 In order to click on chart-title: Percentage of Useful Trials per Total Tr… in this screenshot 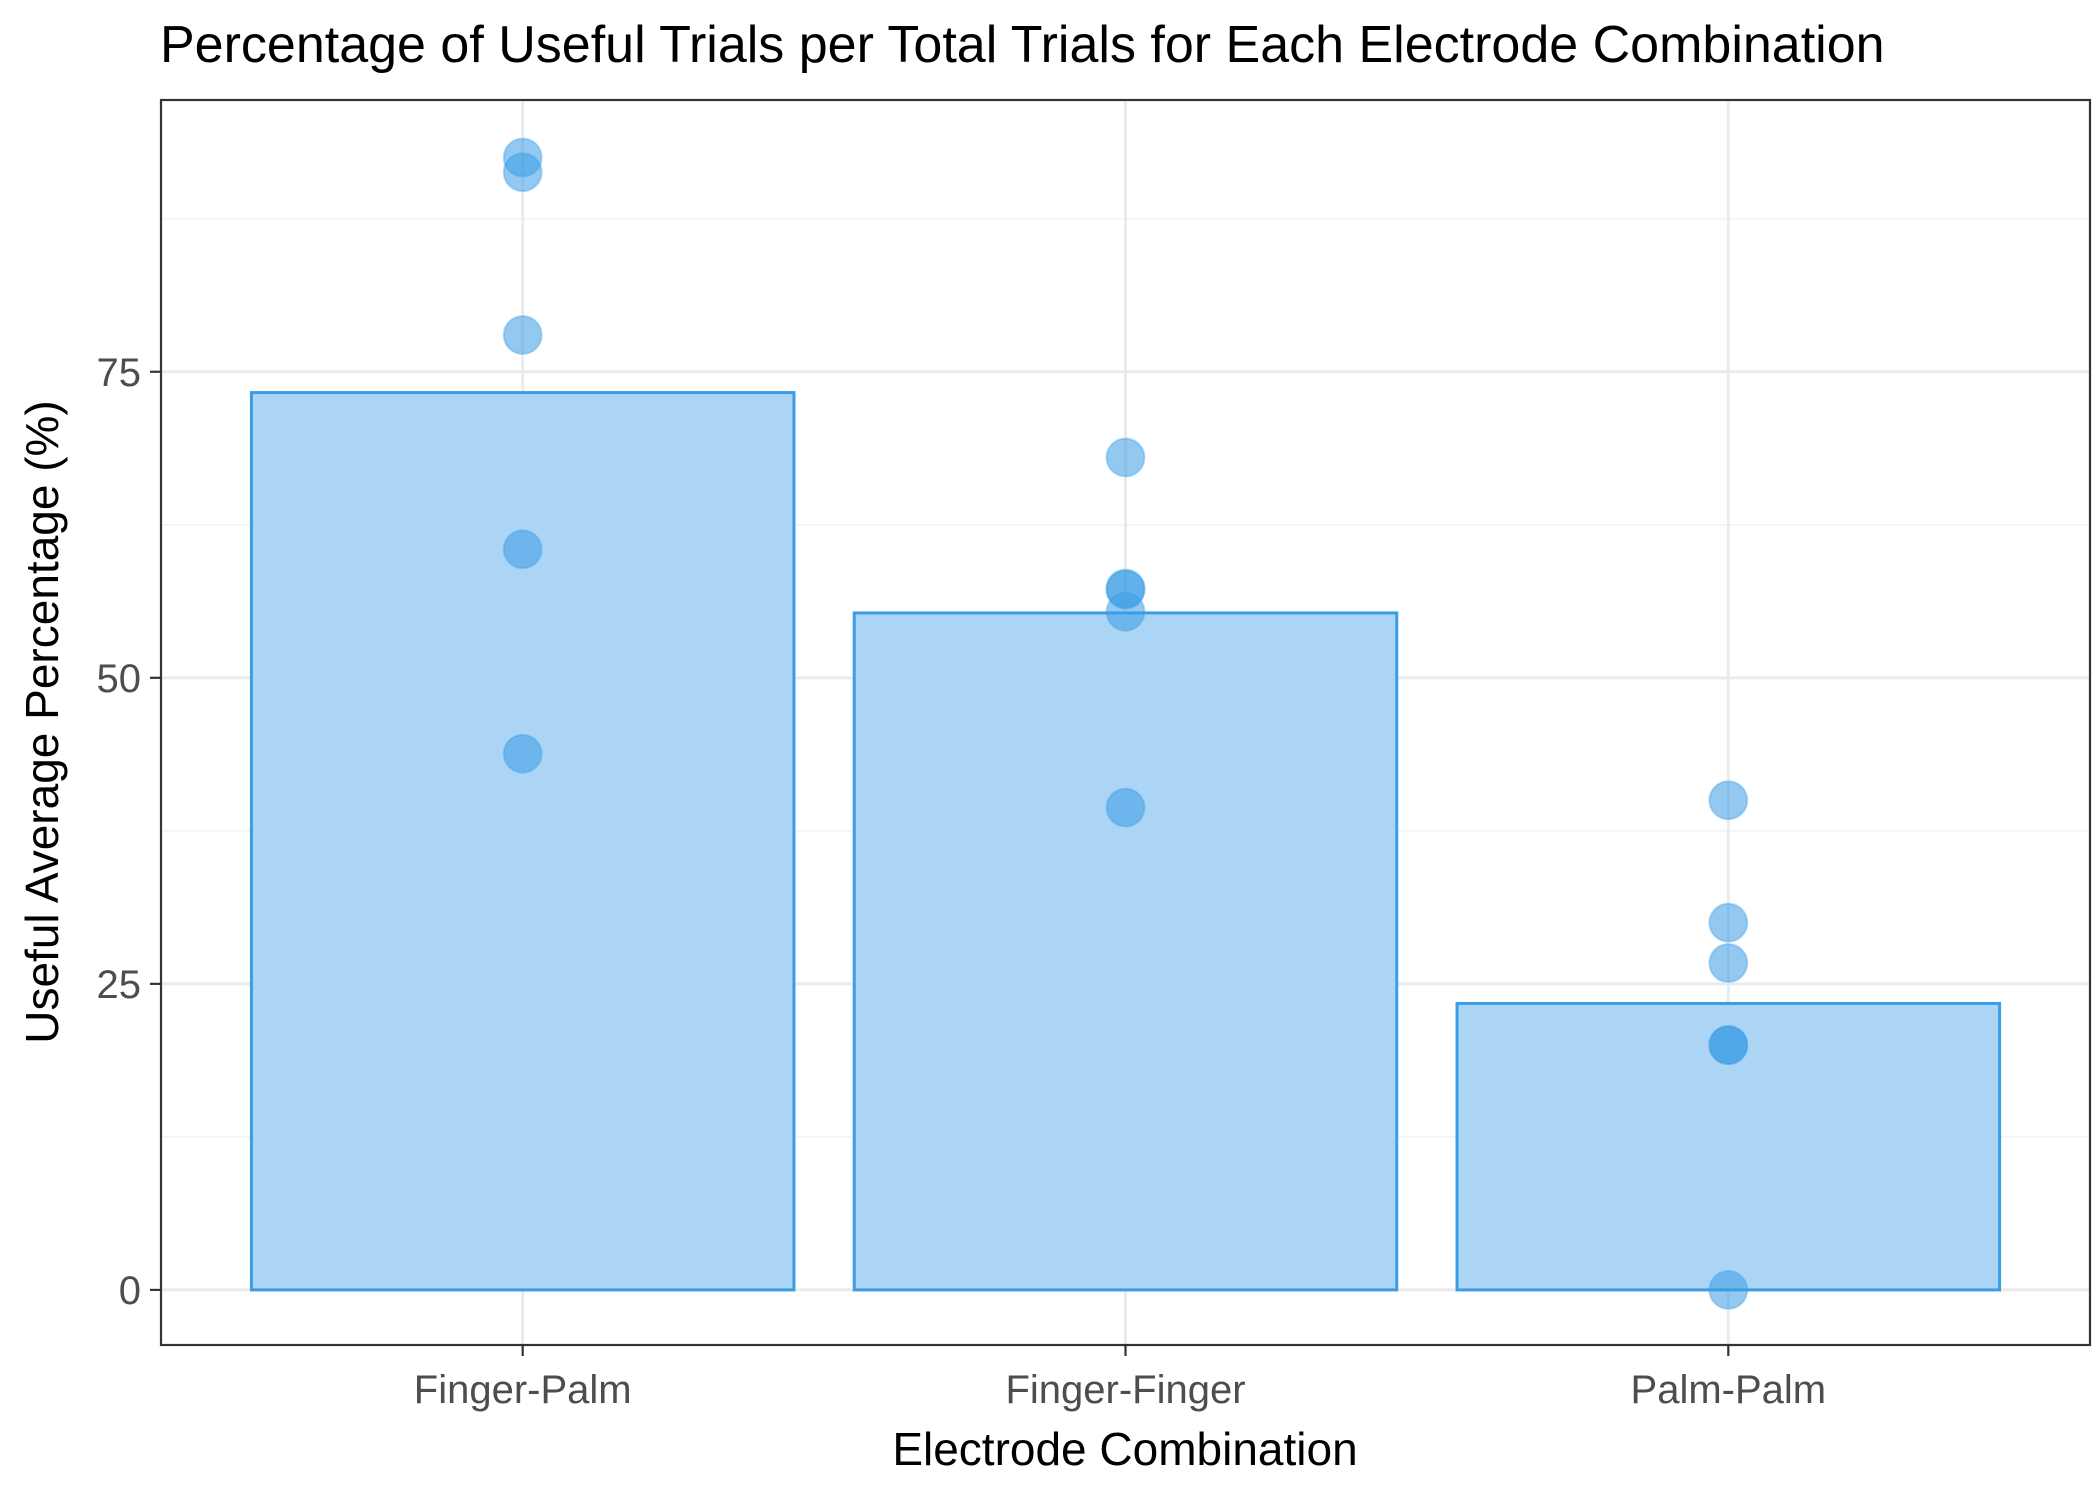, I will do `click(1022, 45)`.